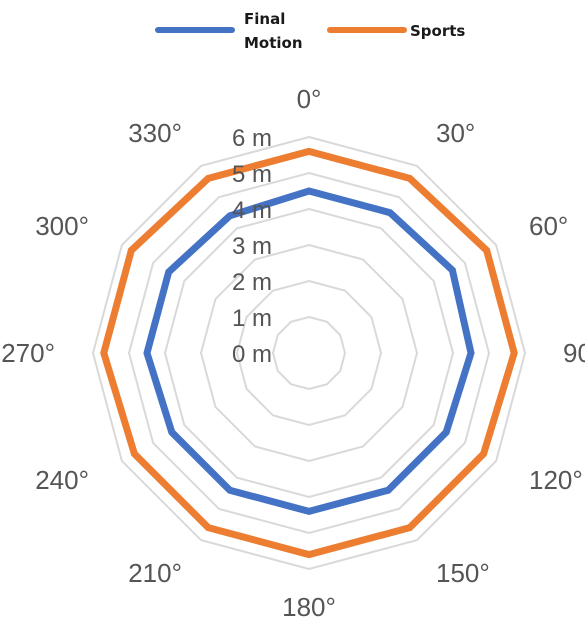  Describe the element at coordinates (556, 480) in the screenshot. I see `angle-label: 120°` at that location.